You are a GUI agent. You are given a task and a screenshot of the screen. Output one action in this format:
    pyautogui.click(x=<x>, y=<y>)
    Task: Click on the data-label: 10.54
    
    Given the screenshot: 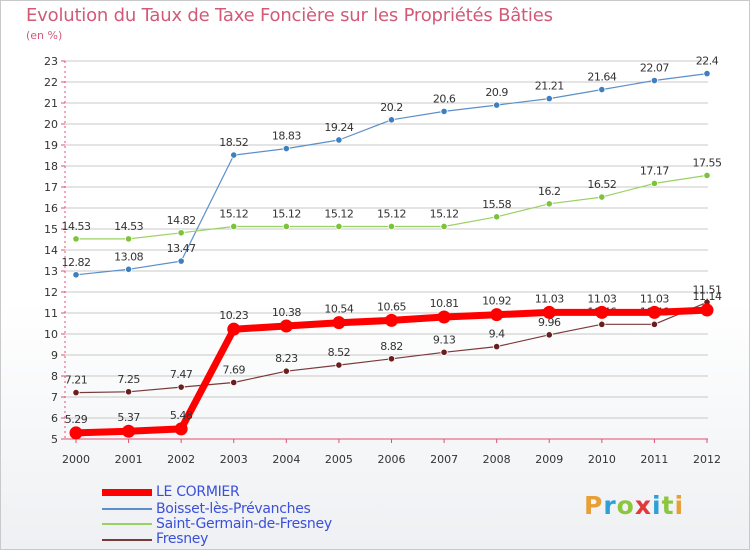 What is the action you would take?
    pyautogui.click(x=338, y=309)
    